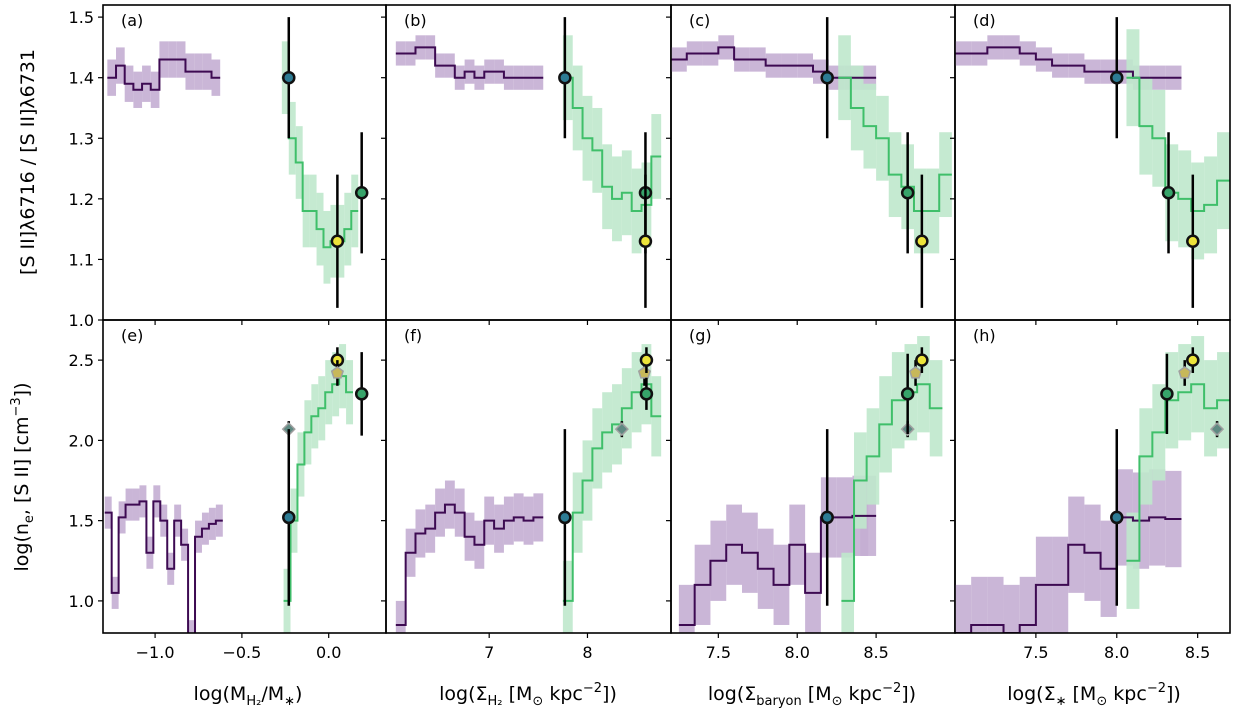  Describe the element at coordinates (241, 652) in the screenshot. I see `x-tick-label: −0.5` at that location.